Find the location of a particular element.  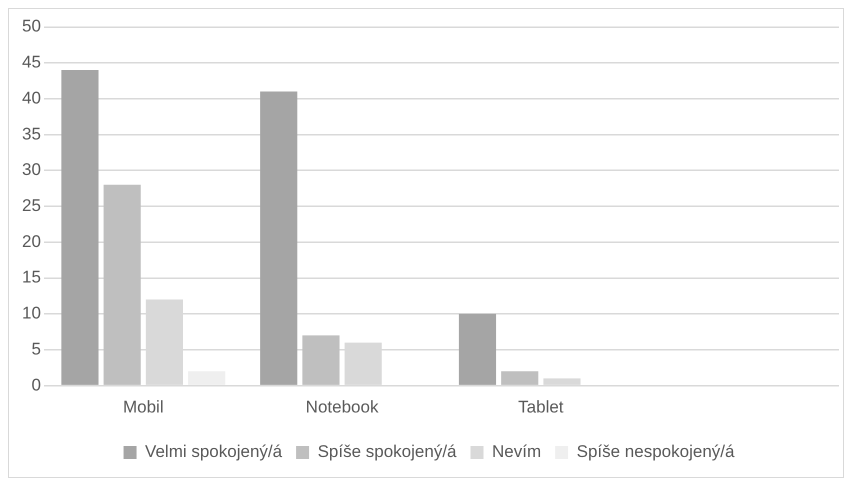

legend-label: Spíše nespokojený/á is located at coordinates (655, 452).